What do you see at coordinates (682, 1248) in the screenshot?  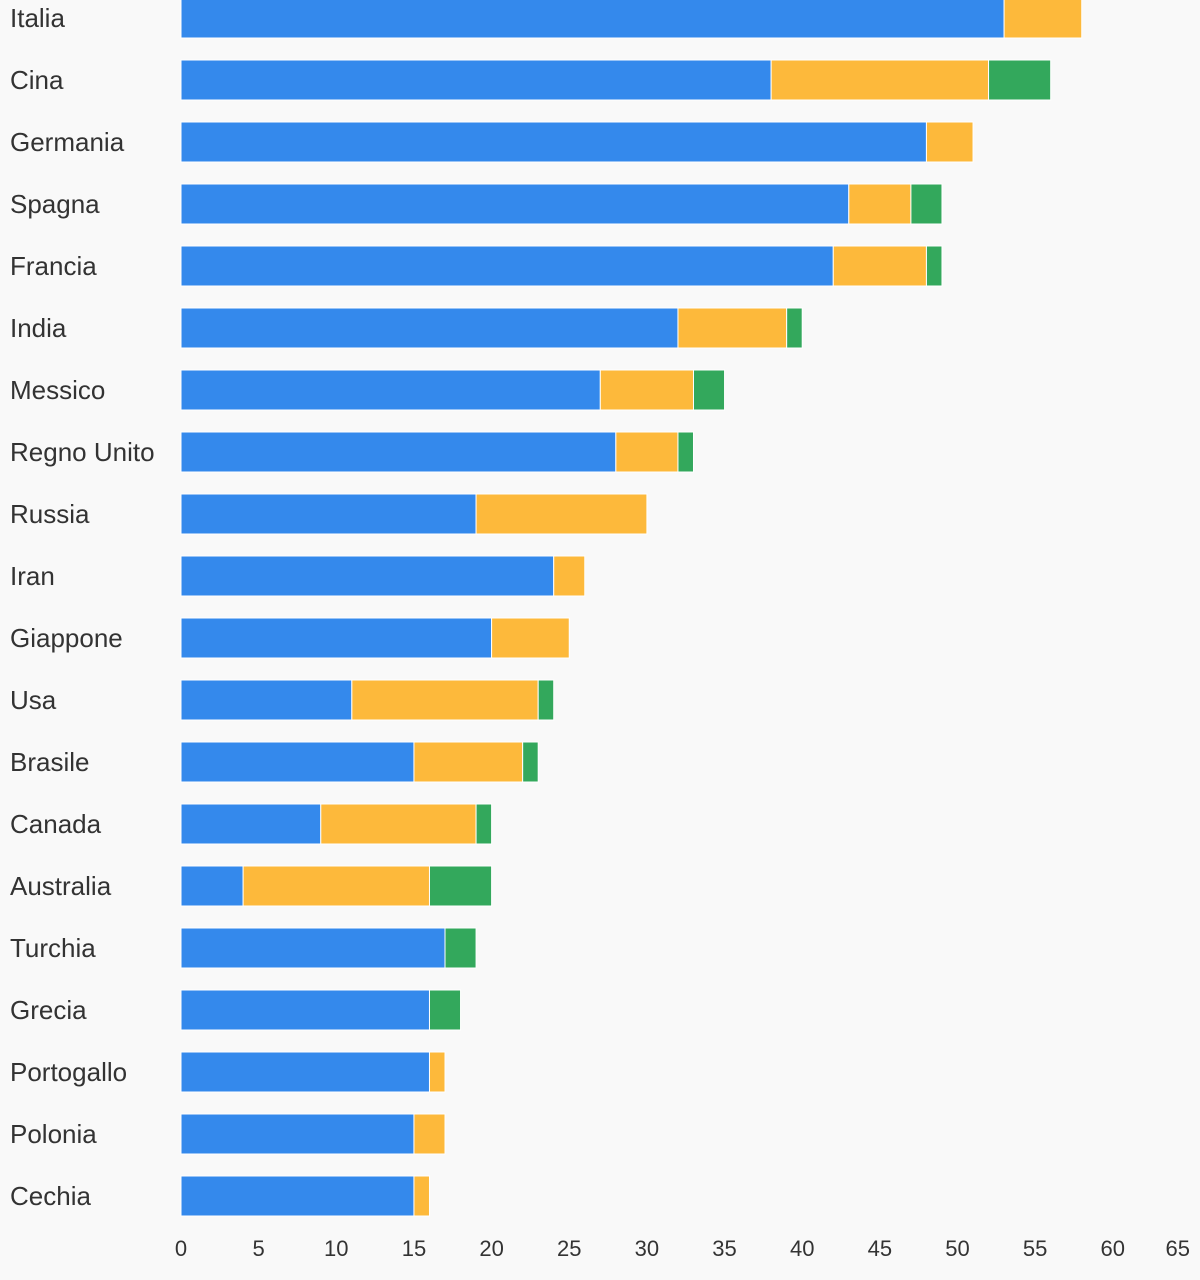 I see `x-axis: 0 5 10 15 20 25 30 35 40 45 50 55 60 65` at bounding box center [682, 1248].